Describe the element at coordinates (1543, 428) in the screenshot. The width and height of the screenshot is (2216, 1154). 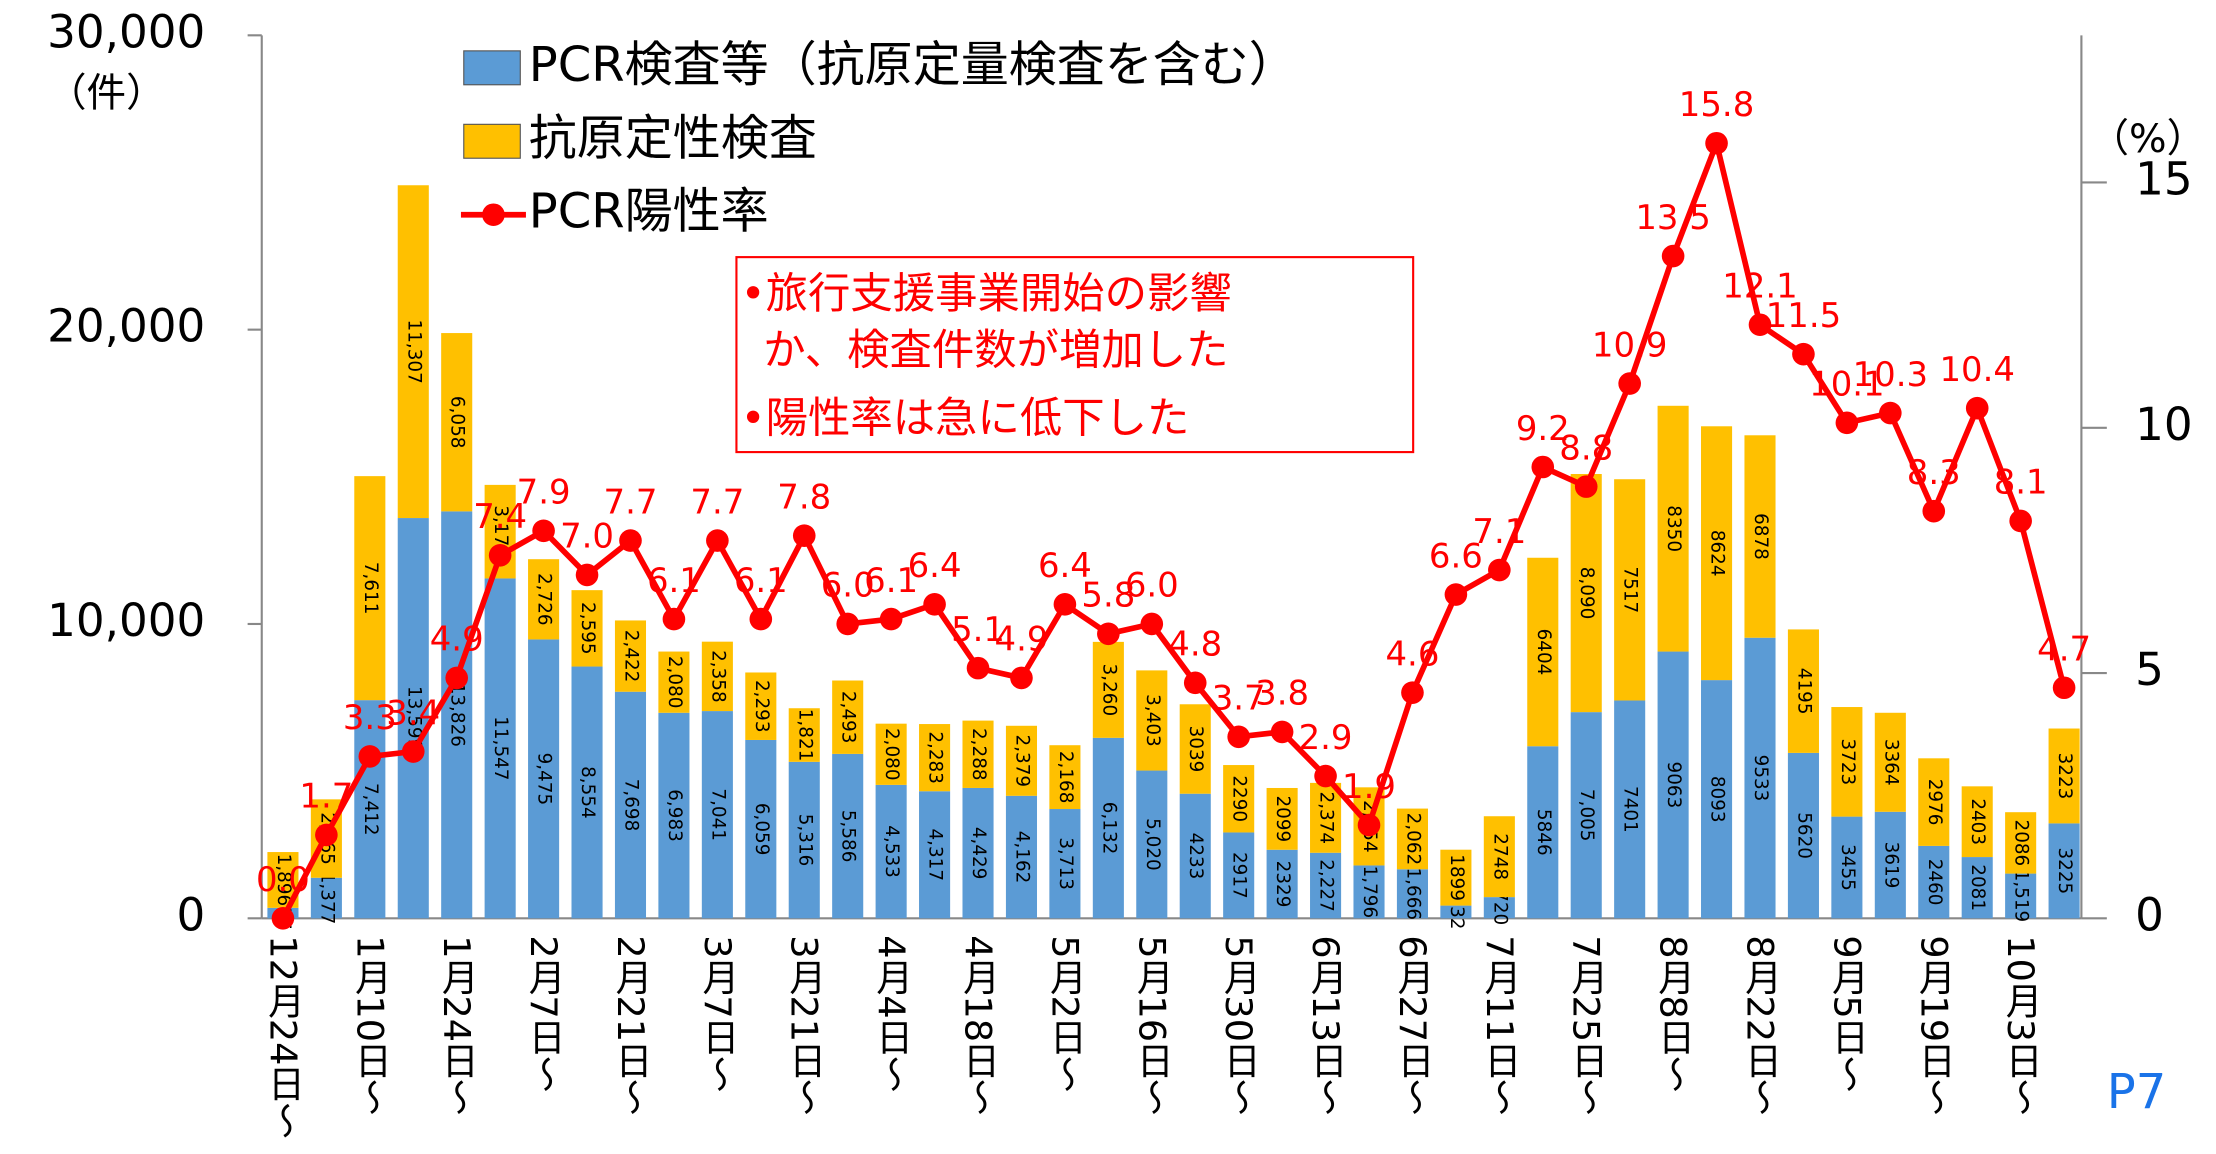
I see `rate-value-label: 9.2` at that location.